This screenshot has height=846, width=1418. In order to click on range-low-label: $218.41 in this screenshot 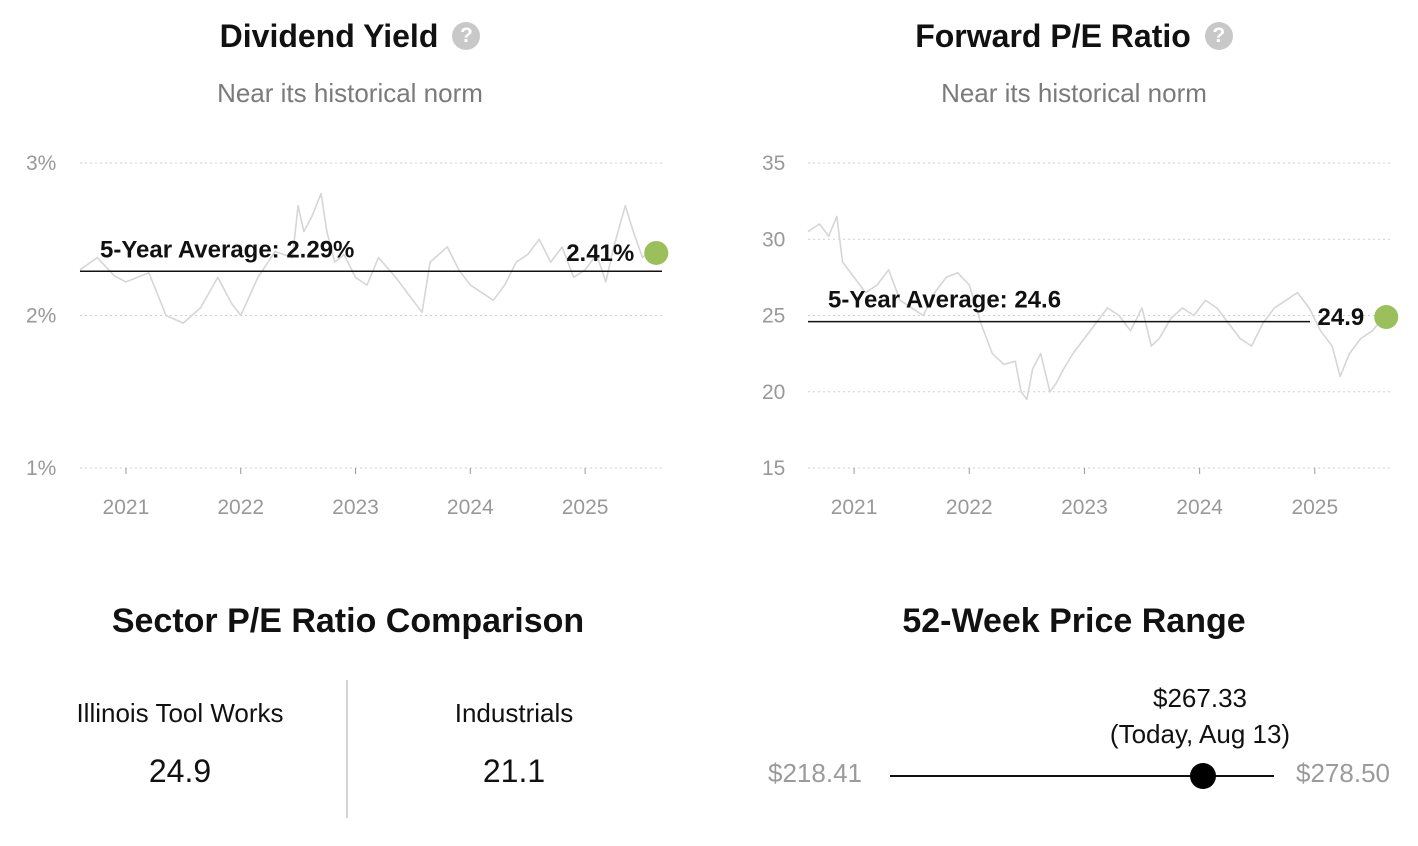, I will do `click(815, 773)`.